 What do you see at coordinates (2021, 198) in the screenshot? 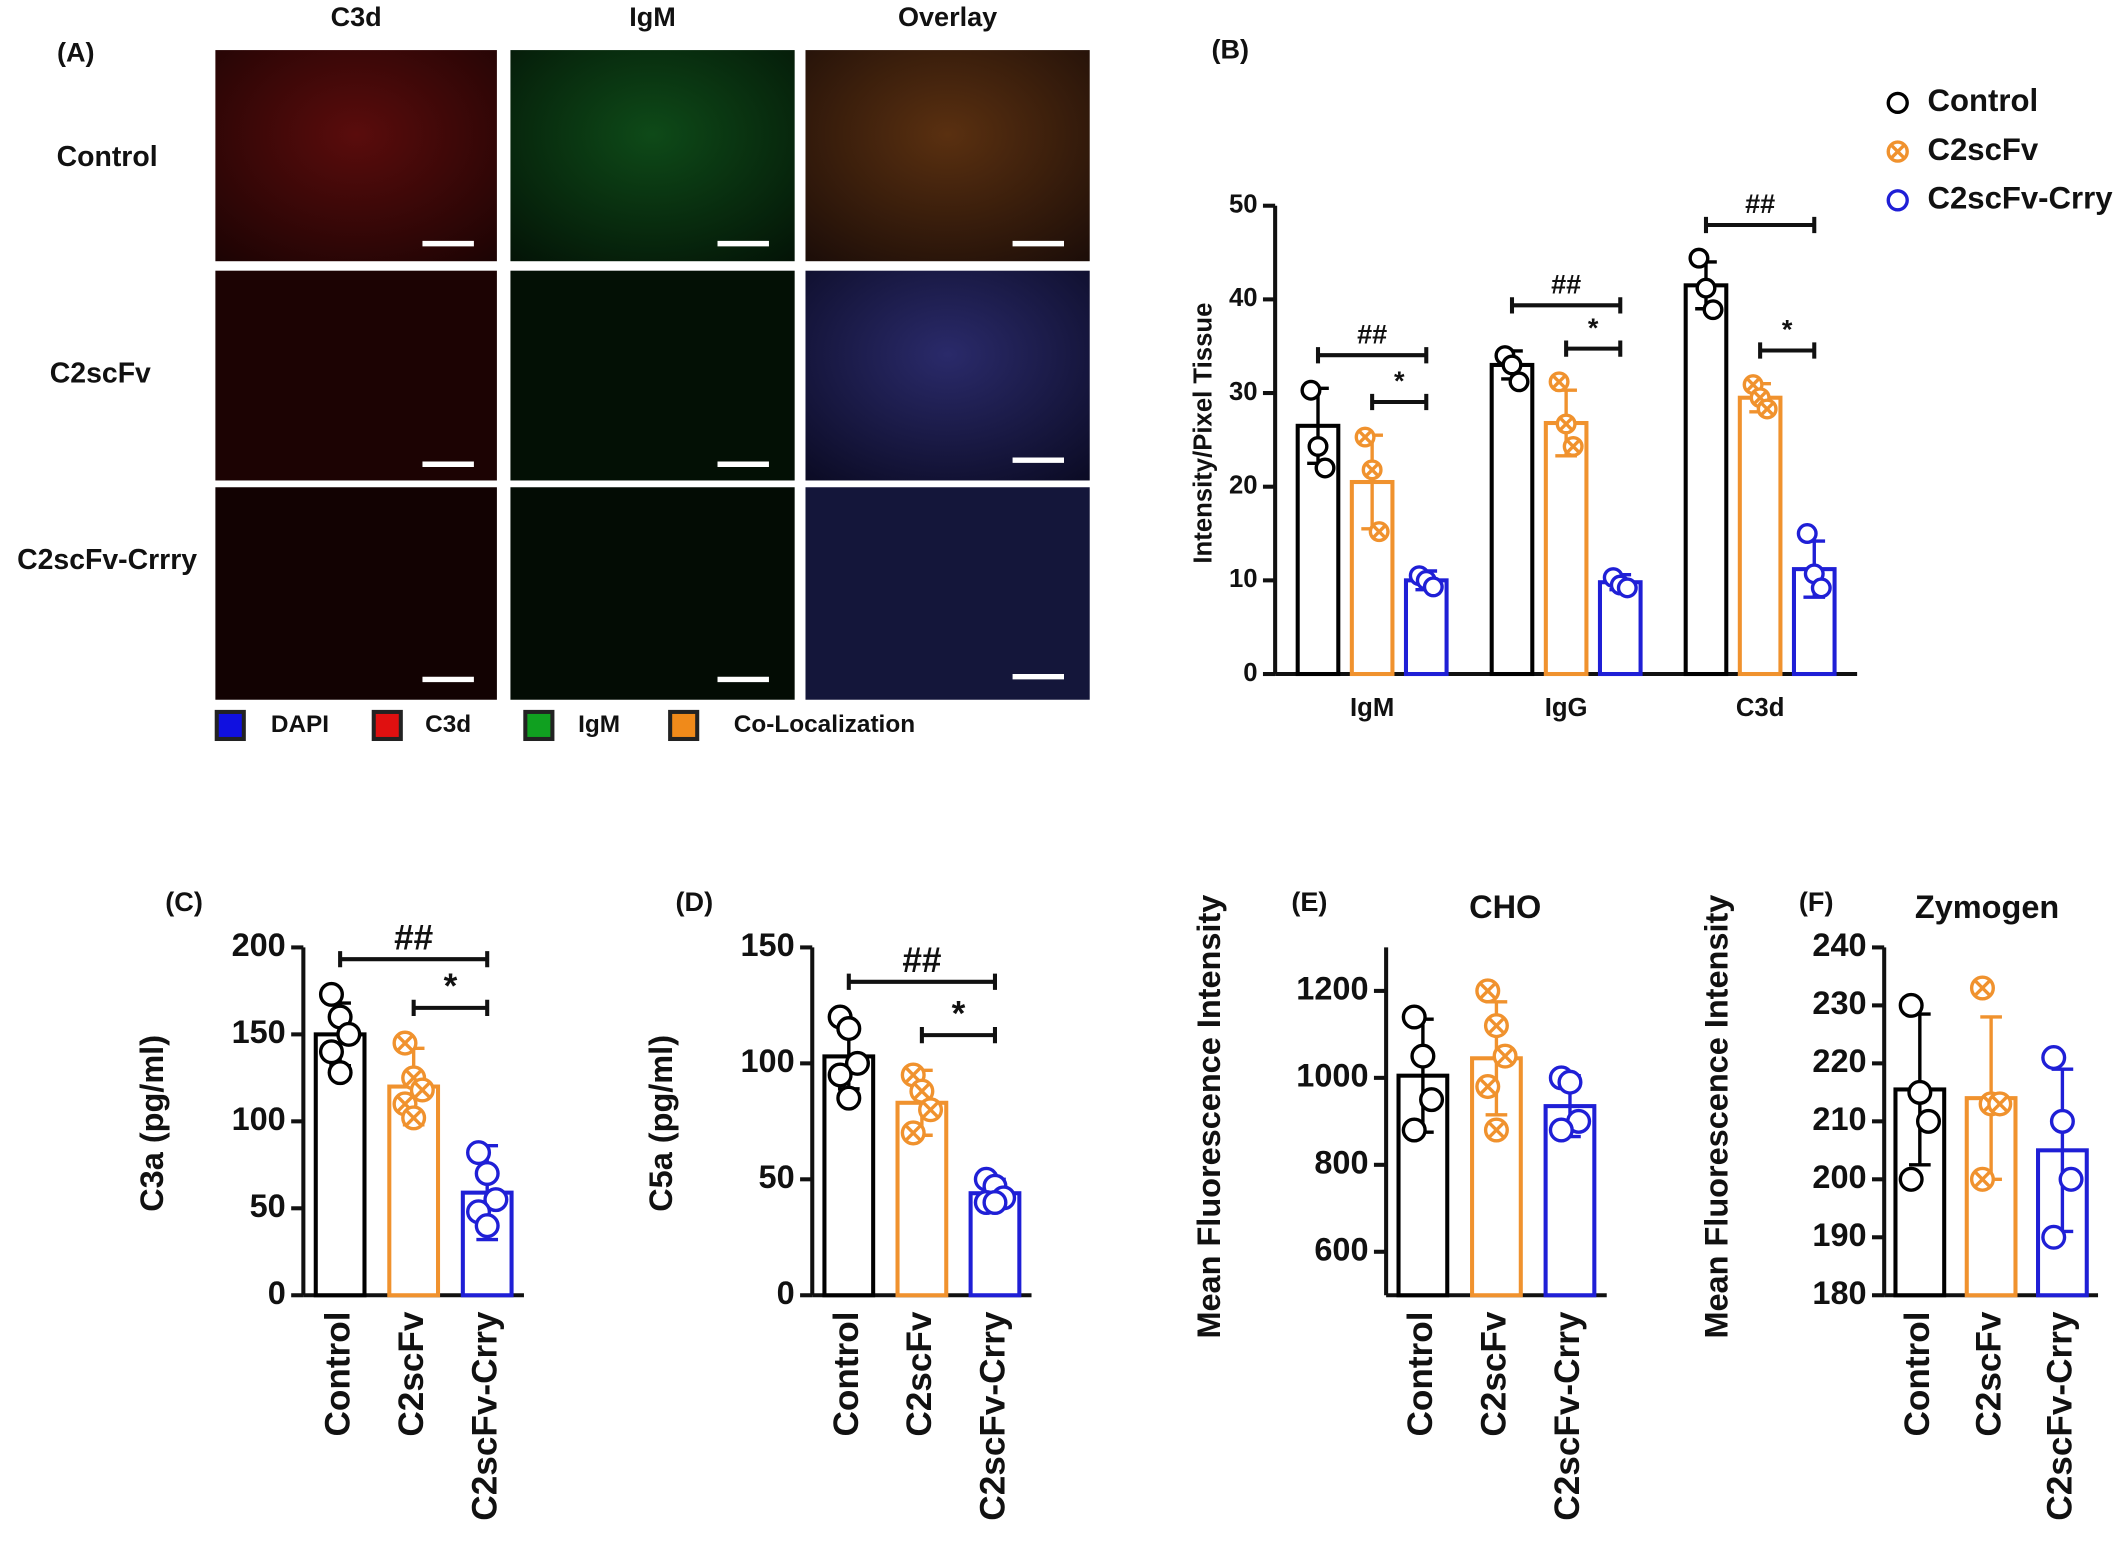
I see `legend-label: C2scFv-Crry` at bounding box center [2021, 198].